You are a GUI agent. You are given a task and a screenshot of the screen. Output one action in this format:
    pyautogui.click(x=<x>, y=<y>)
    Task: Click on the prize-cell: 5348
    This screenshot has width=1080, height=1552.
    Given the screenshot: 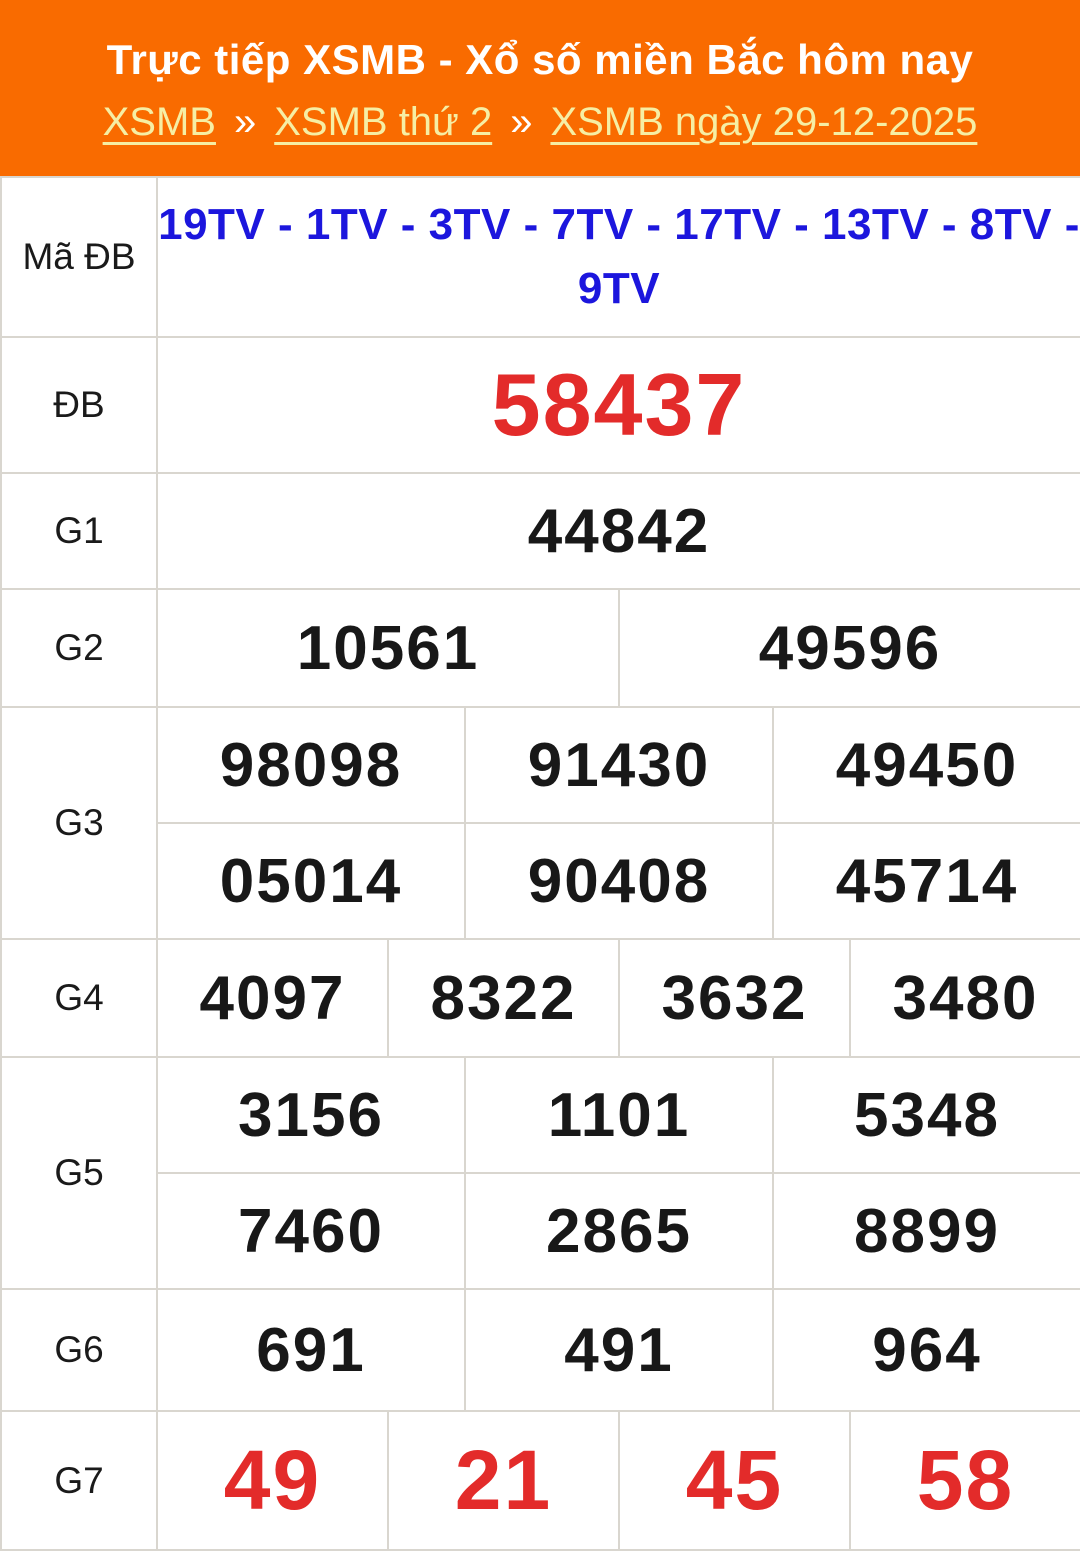 What is the action you would take?
    pyautogui.click(x=926, y=1115)
    